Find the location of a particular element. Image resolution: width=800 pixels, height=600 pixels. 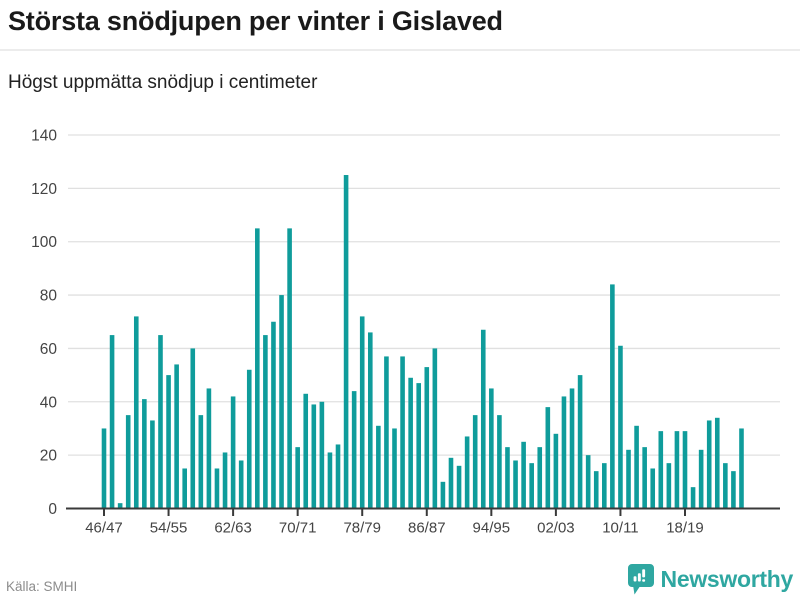

y-axis-label: 40 is located at coordinates (49, 402).